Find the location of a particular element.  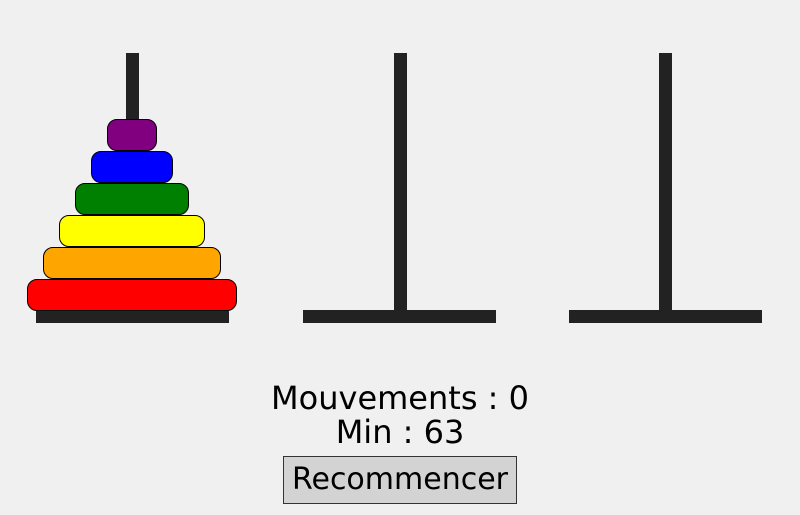

moves-counter: Mouvements : 0 is located at coordinates (400, 398).